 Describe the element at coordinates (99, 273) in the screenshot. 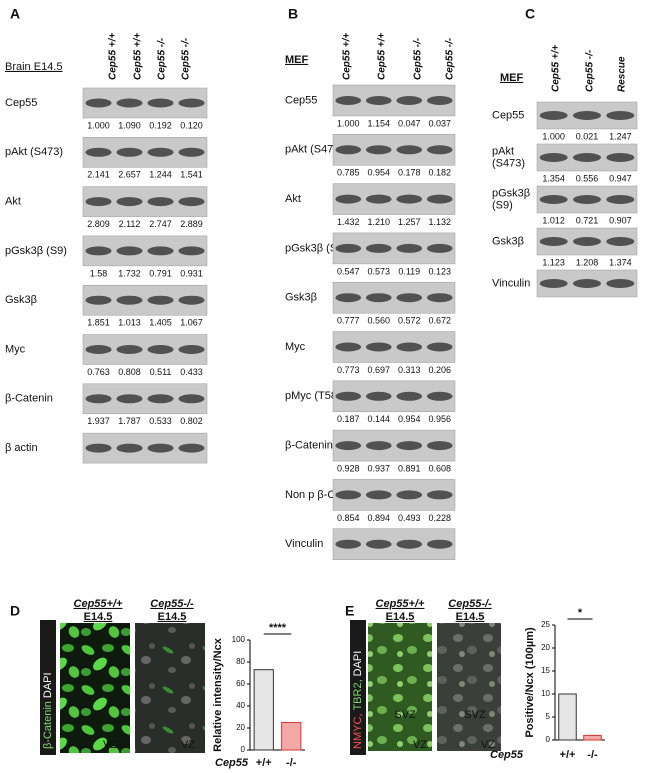

I see `quantification: 1.58` at that location.